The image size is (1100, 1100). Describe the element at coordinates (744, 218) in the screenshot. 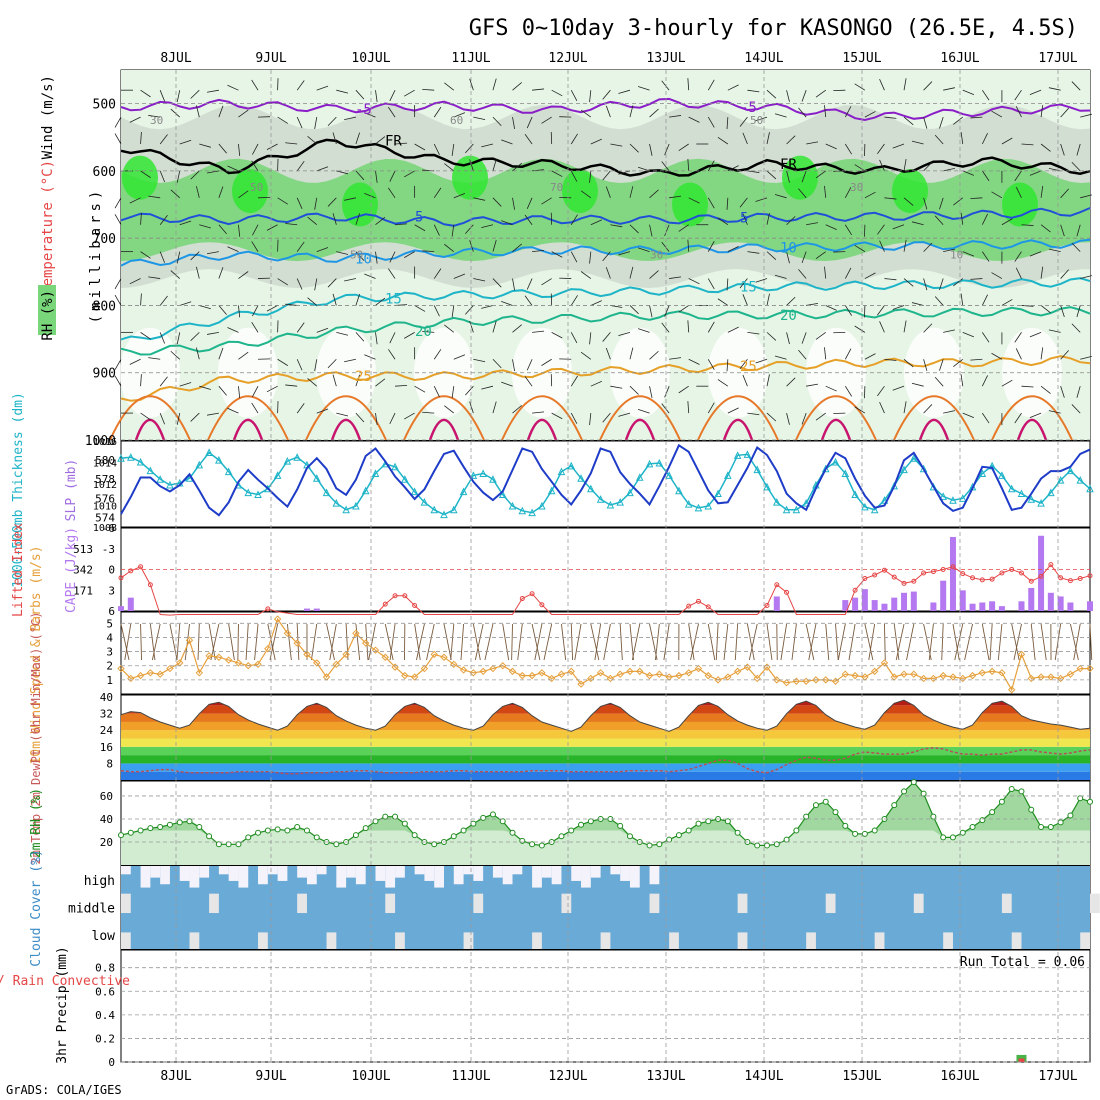

I see `isotherm-label: 5` at that location.